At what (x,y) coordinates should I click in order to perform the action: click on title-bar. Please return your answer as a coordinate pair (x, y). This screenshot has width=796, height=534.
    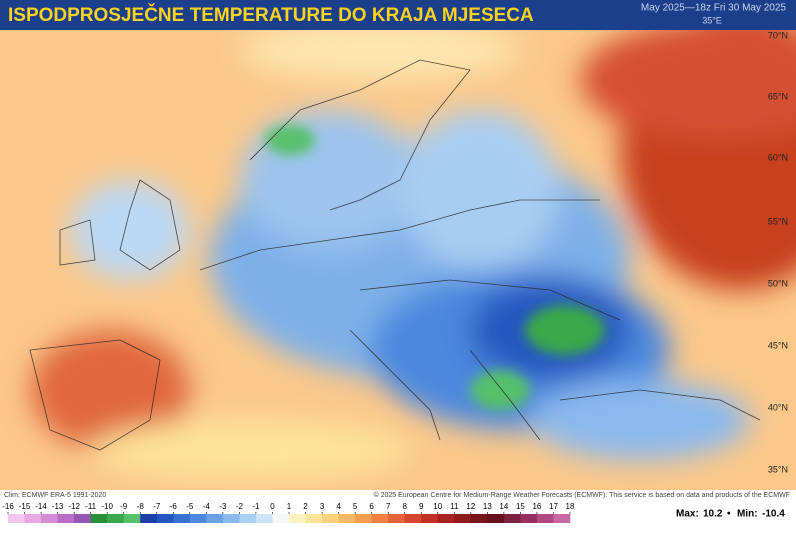
    Looking at the image, I should click on (398, 15).